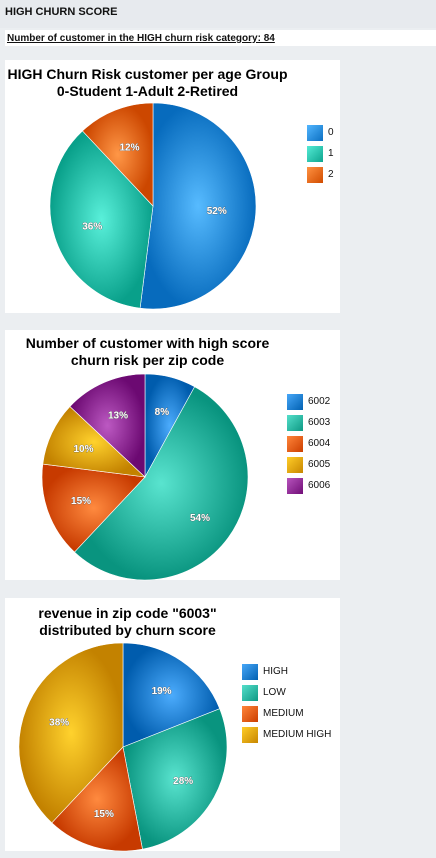  What do you see at coordinates (81, 501) in the screenshot?
I see `slice-label-6004: 15%` at bounding box center [81, 501].